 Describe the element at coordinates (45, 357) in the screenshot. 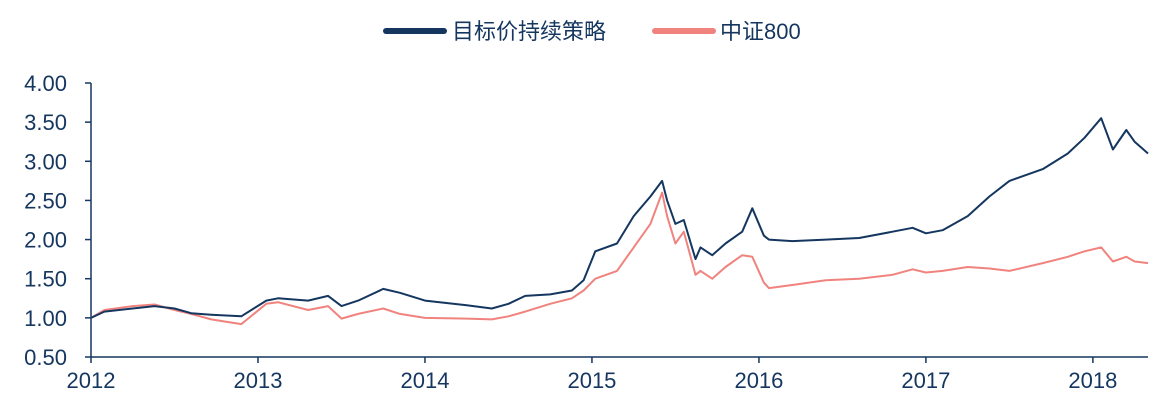

I see `y-tick-label: 0.50` at that location.